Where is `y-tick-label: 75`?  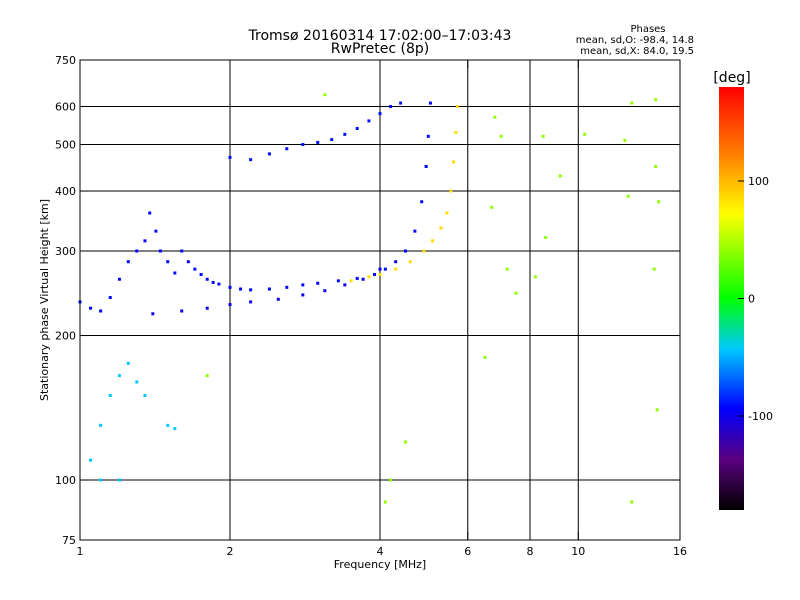
y-tick-label: 75 is located at coordinates (69, 540).